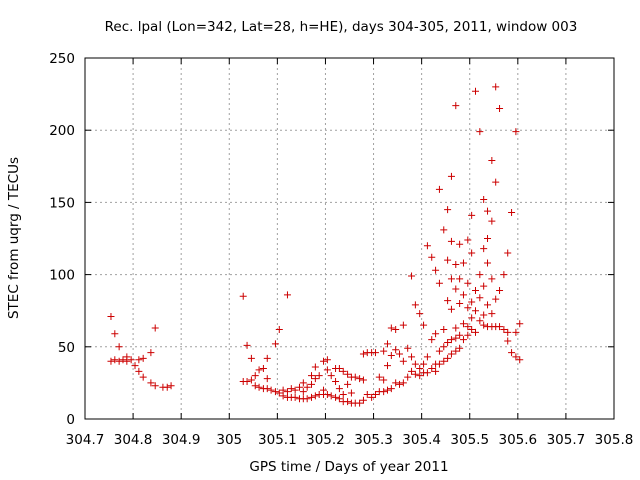  What do you see at coordinates (133, 440) in the screenshot?
I see `x-tick-label: 304.8` at bounding box center [133, 440].